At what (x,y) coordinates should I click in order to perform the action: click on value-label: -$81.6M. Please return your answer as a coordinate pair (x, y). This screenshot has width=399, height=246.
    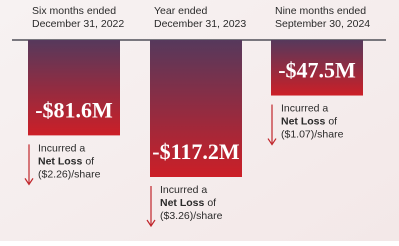
    Looking at the image, I should click on (74, 109).